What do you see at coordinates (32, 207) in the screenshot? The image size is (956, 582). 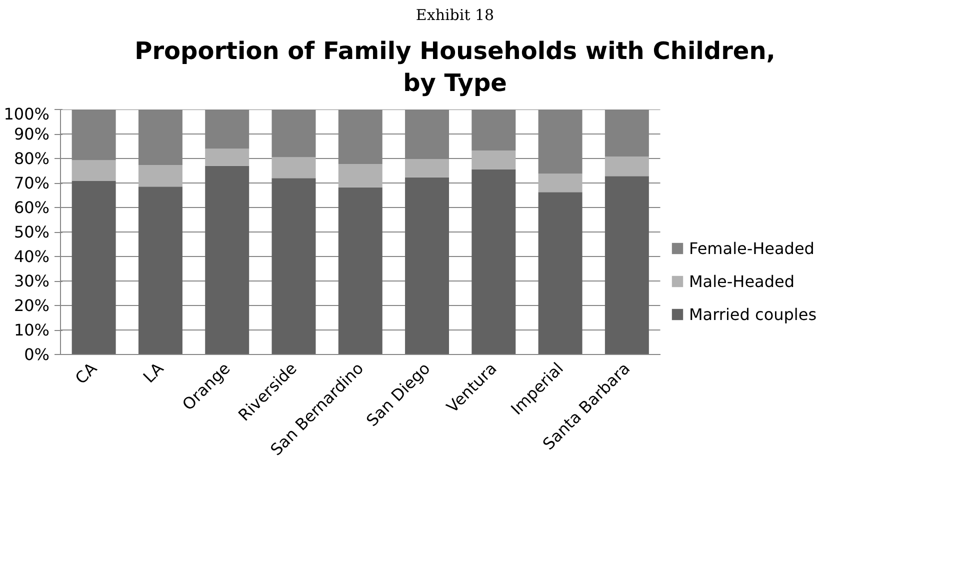 I see `y-tick-label: 60%` at bounding box center [32, 207].